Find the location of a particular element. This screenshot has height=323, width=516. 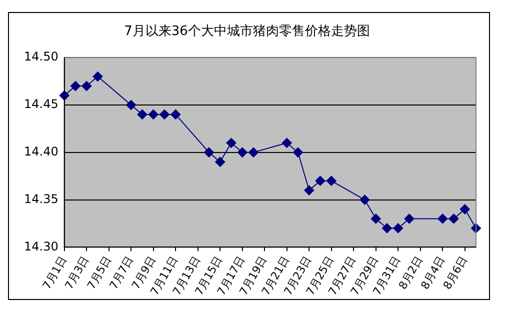

y-tick-label: 14.35 is located at coordinates (41, 199).